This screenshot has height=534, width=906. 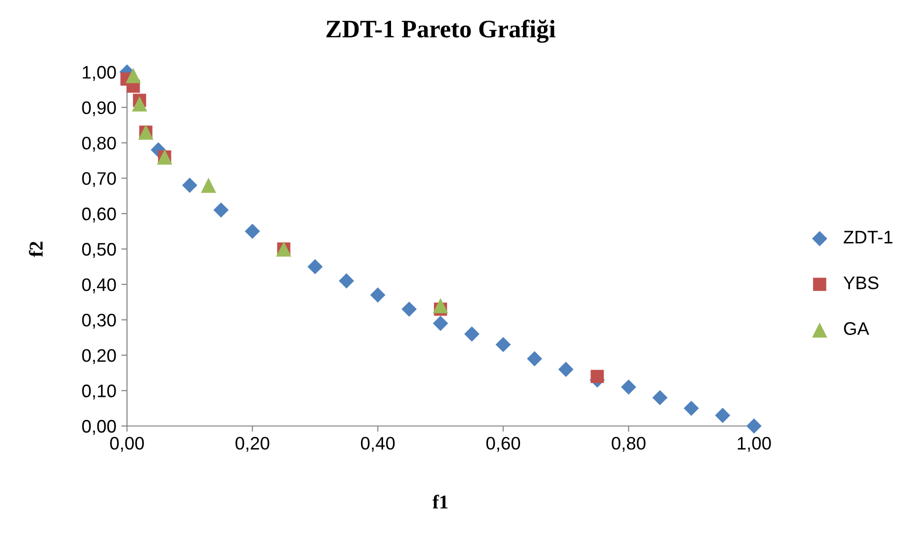 What do you see at coordinates (629, 444) in the screenshot?
I see `x-tick-label: 0,80` at bounding box center [629, 444].